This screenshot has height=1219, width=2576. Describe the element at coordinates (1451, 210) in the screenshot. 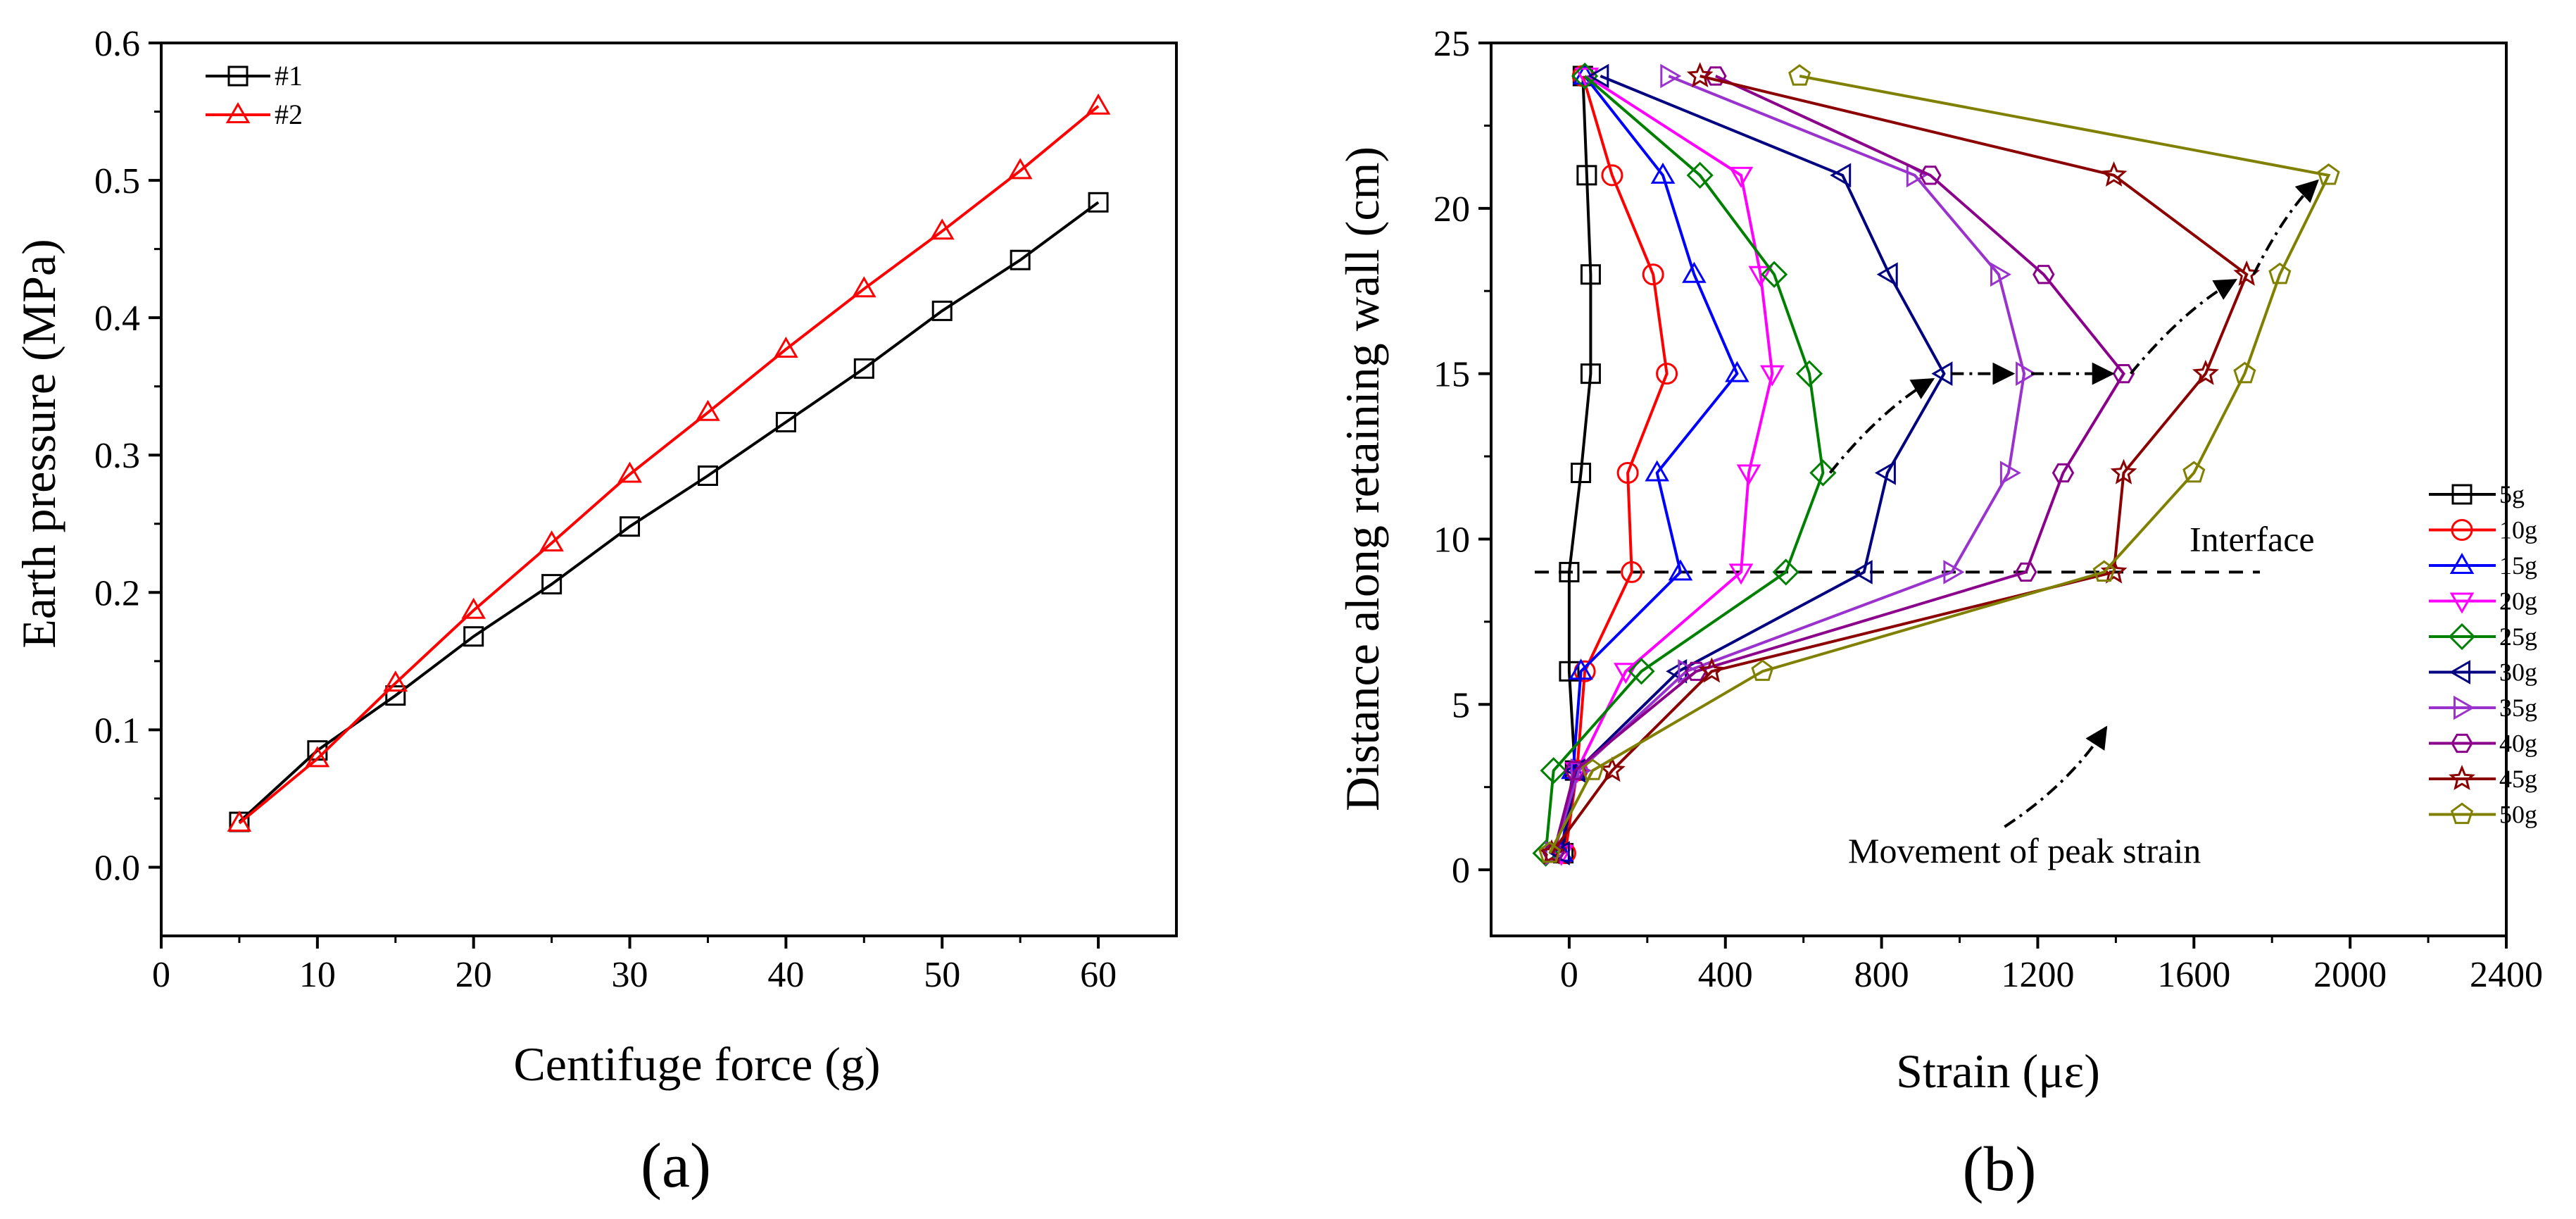

I see `chart-b-ytick-label: 20` at that location.